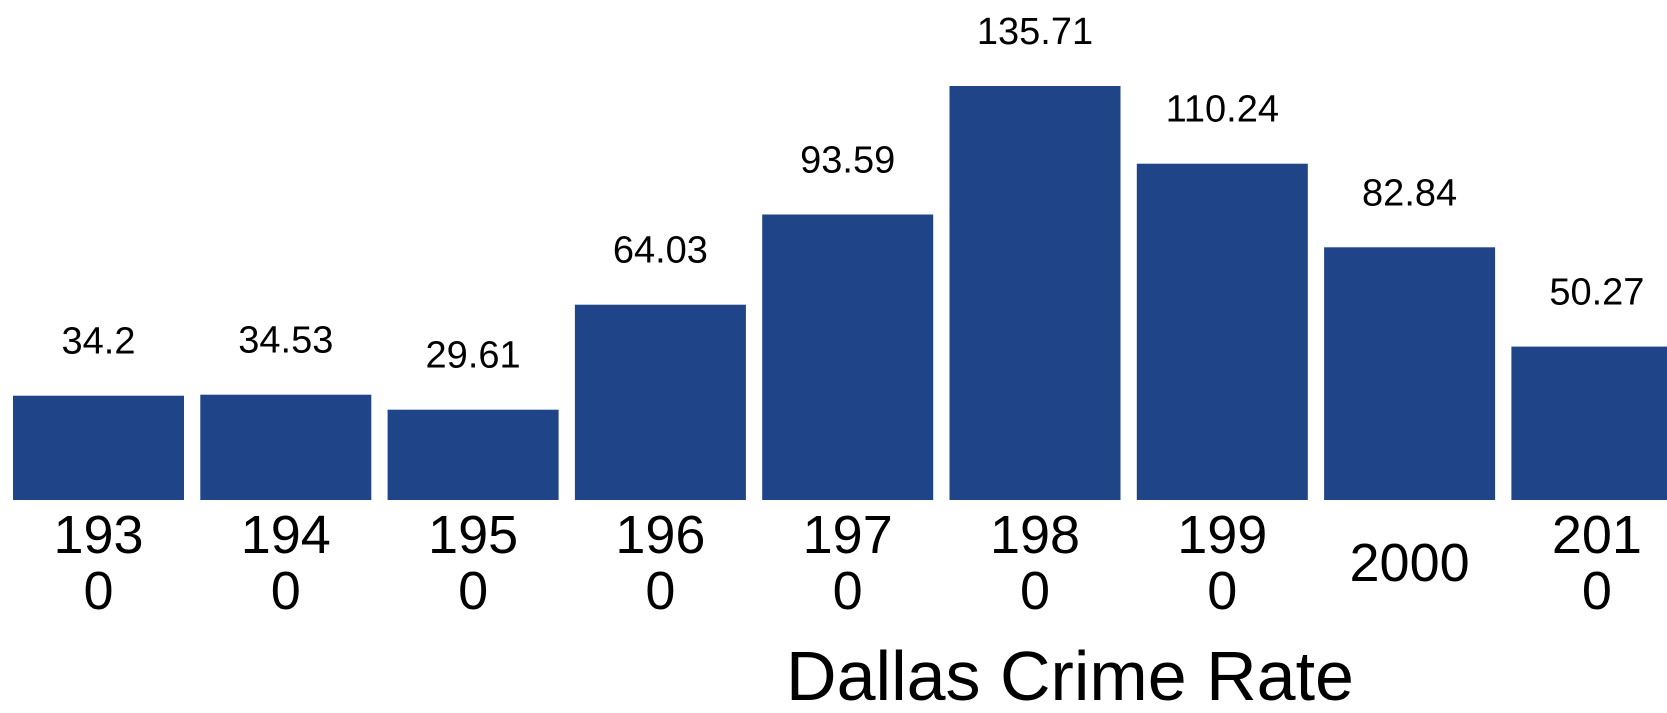 This screenshot has height=713, width=1667. What do you see at coordinates (1410, 563) in the screenshot?
I see `x-tick-label-2000: 2000` at bounding box center [1410, 563].